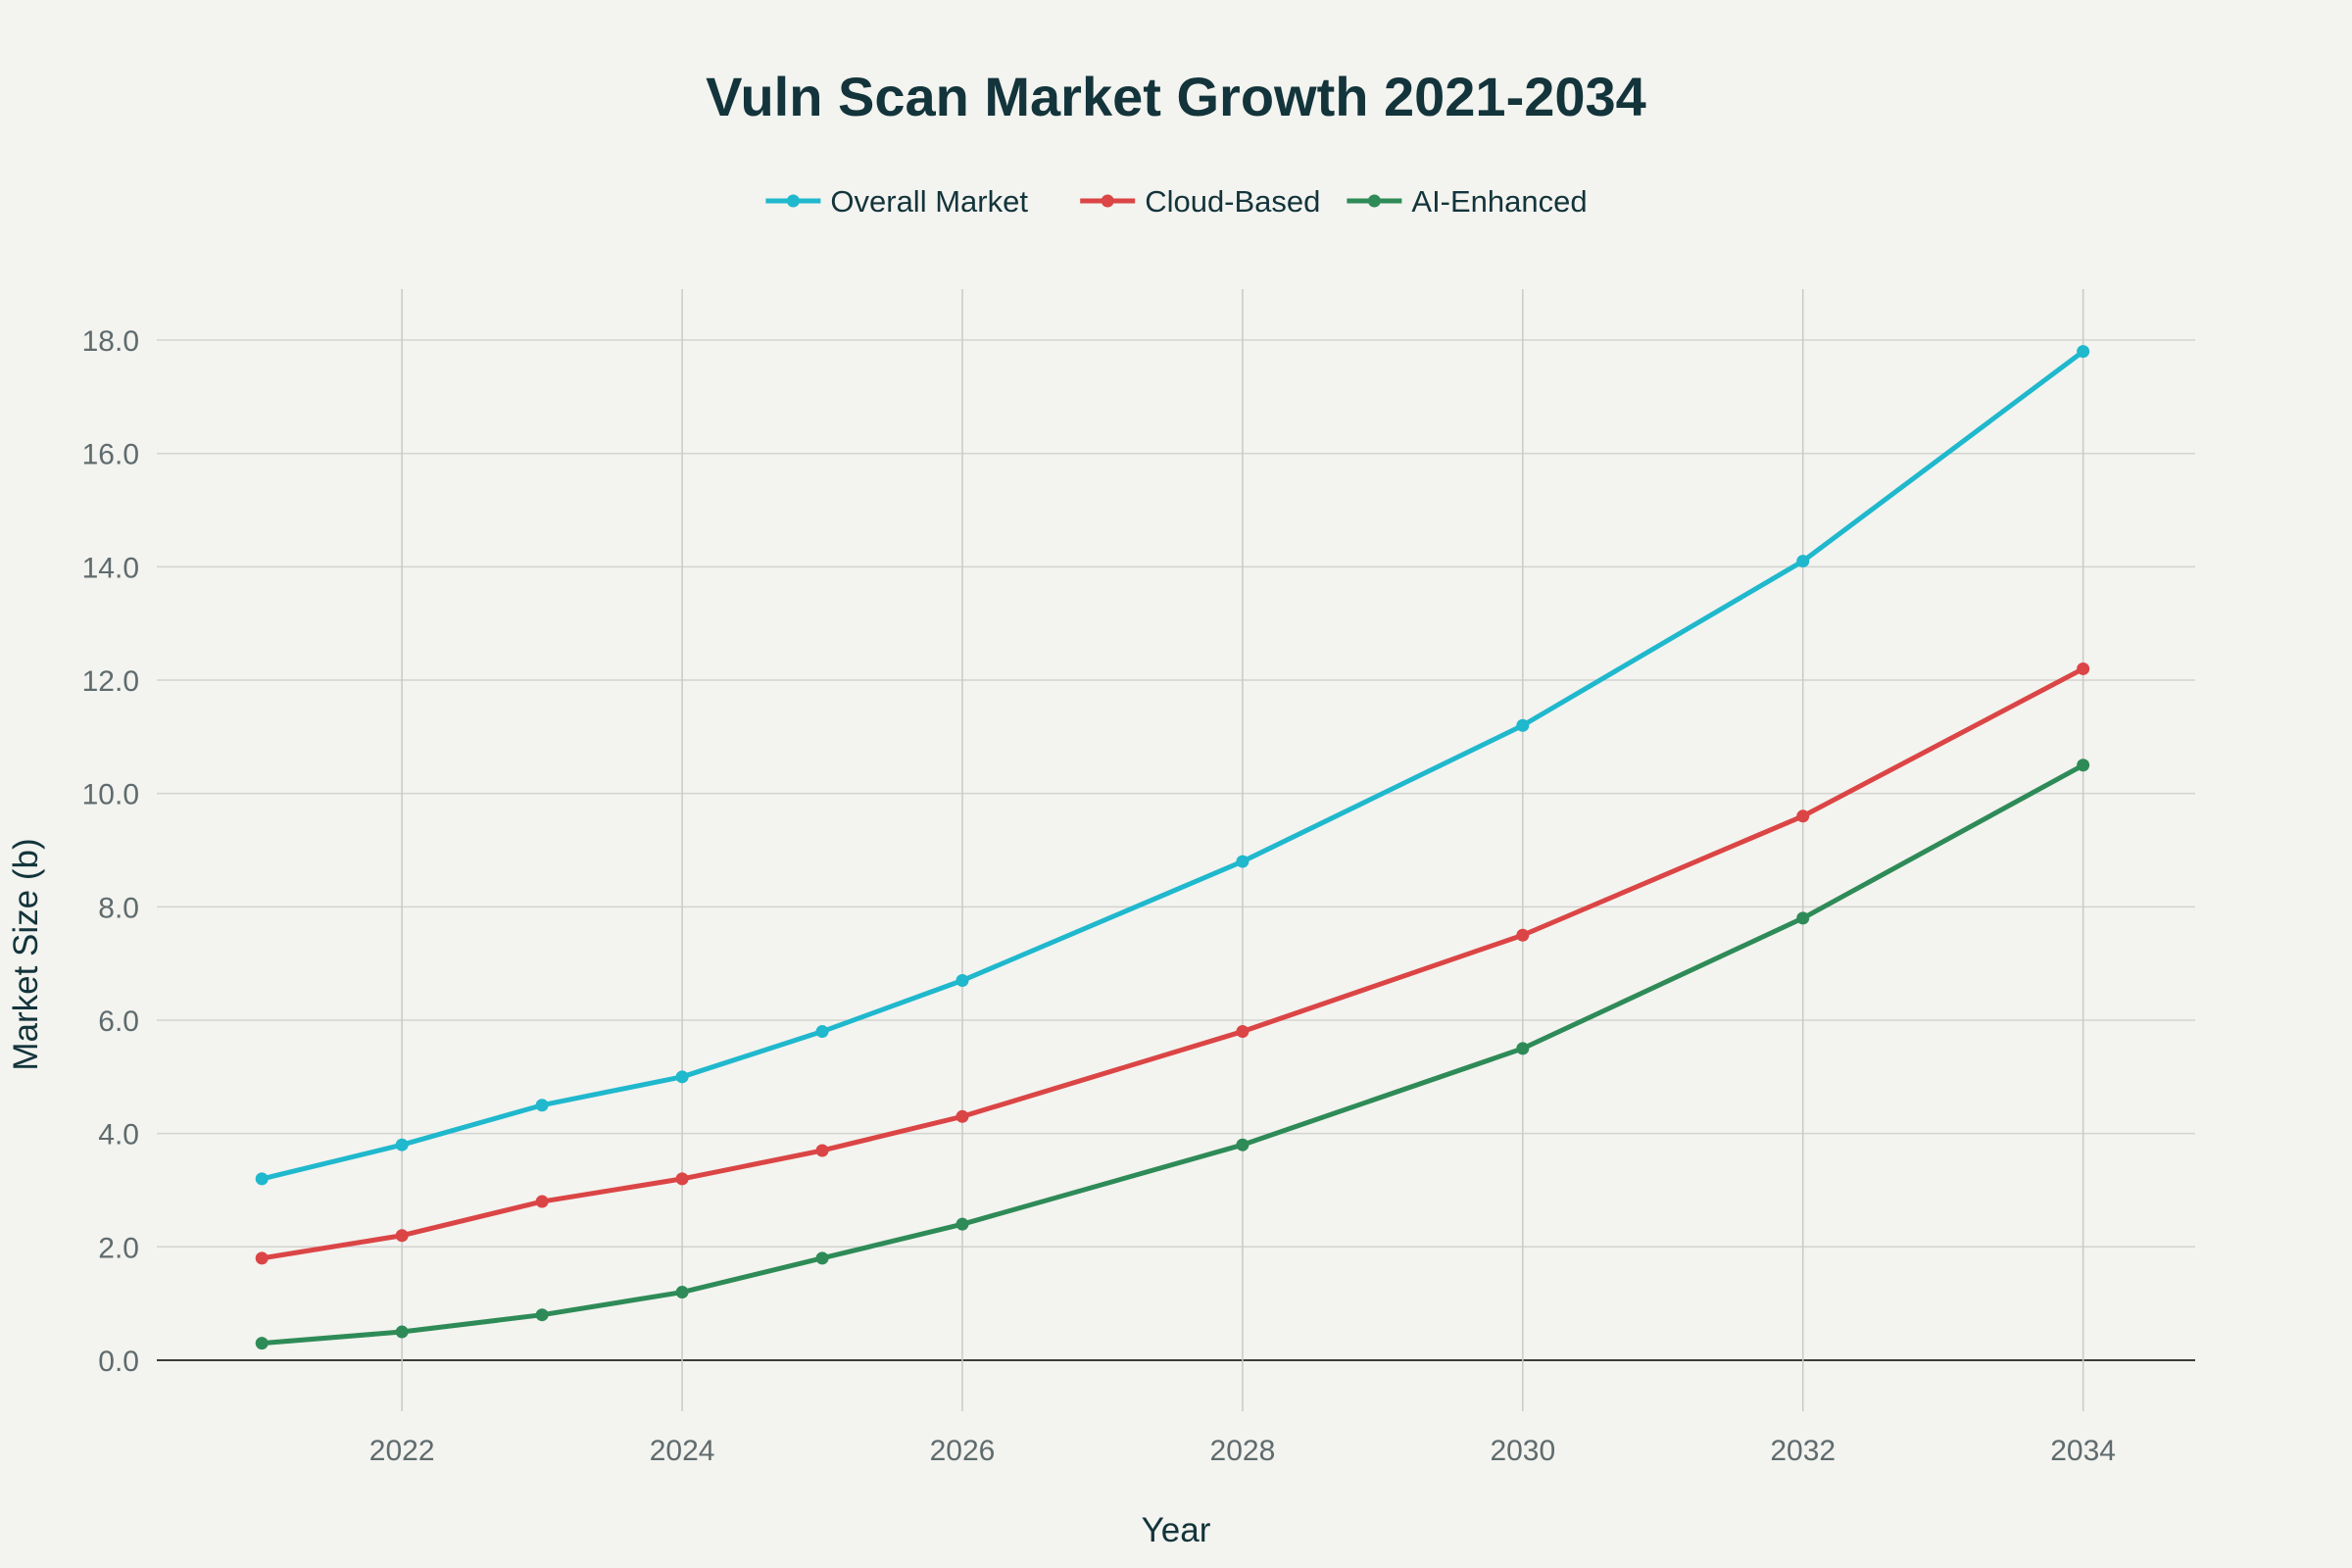 The width and height of the screenshot is (2352, 1568). I want to click on x-axis-title: Year, so click(1176, 1530).